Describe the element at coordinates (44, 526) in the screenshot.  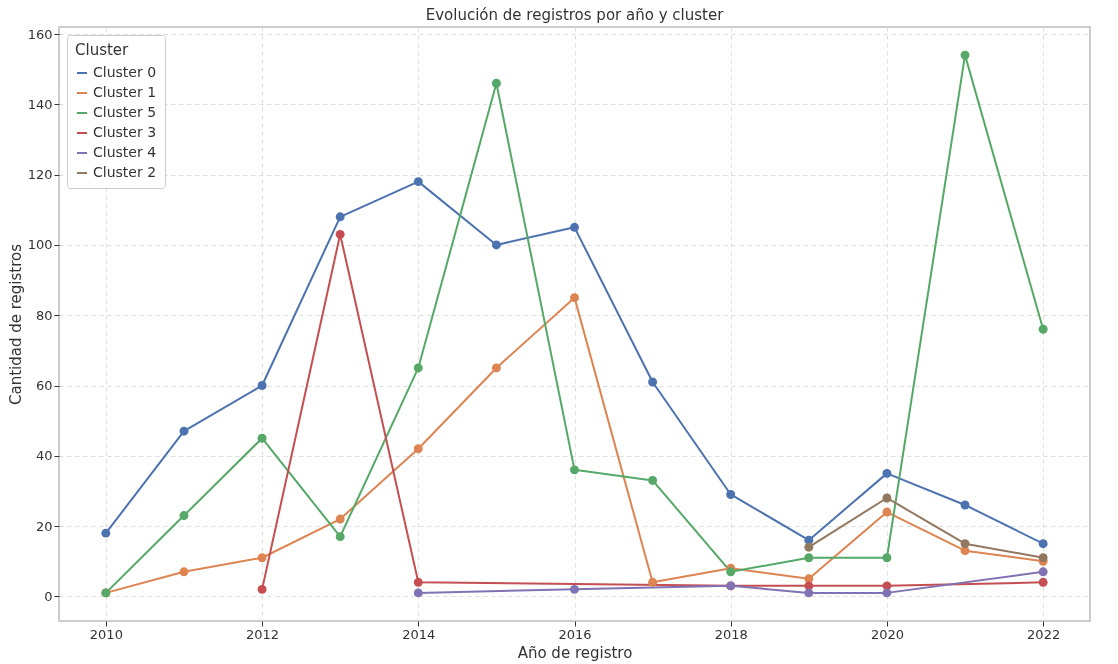
I see `y-tick-label: 20` at that location.